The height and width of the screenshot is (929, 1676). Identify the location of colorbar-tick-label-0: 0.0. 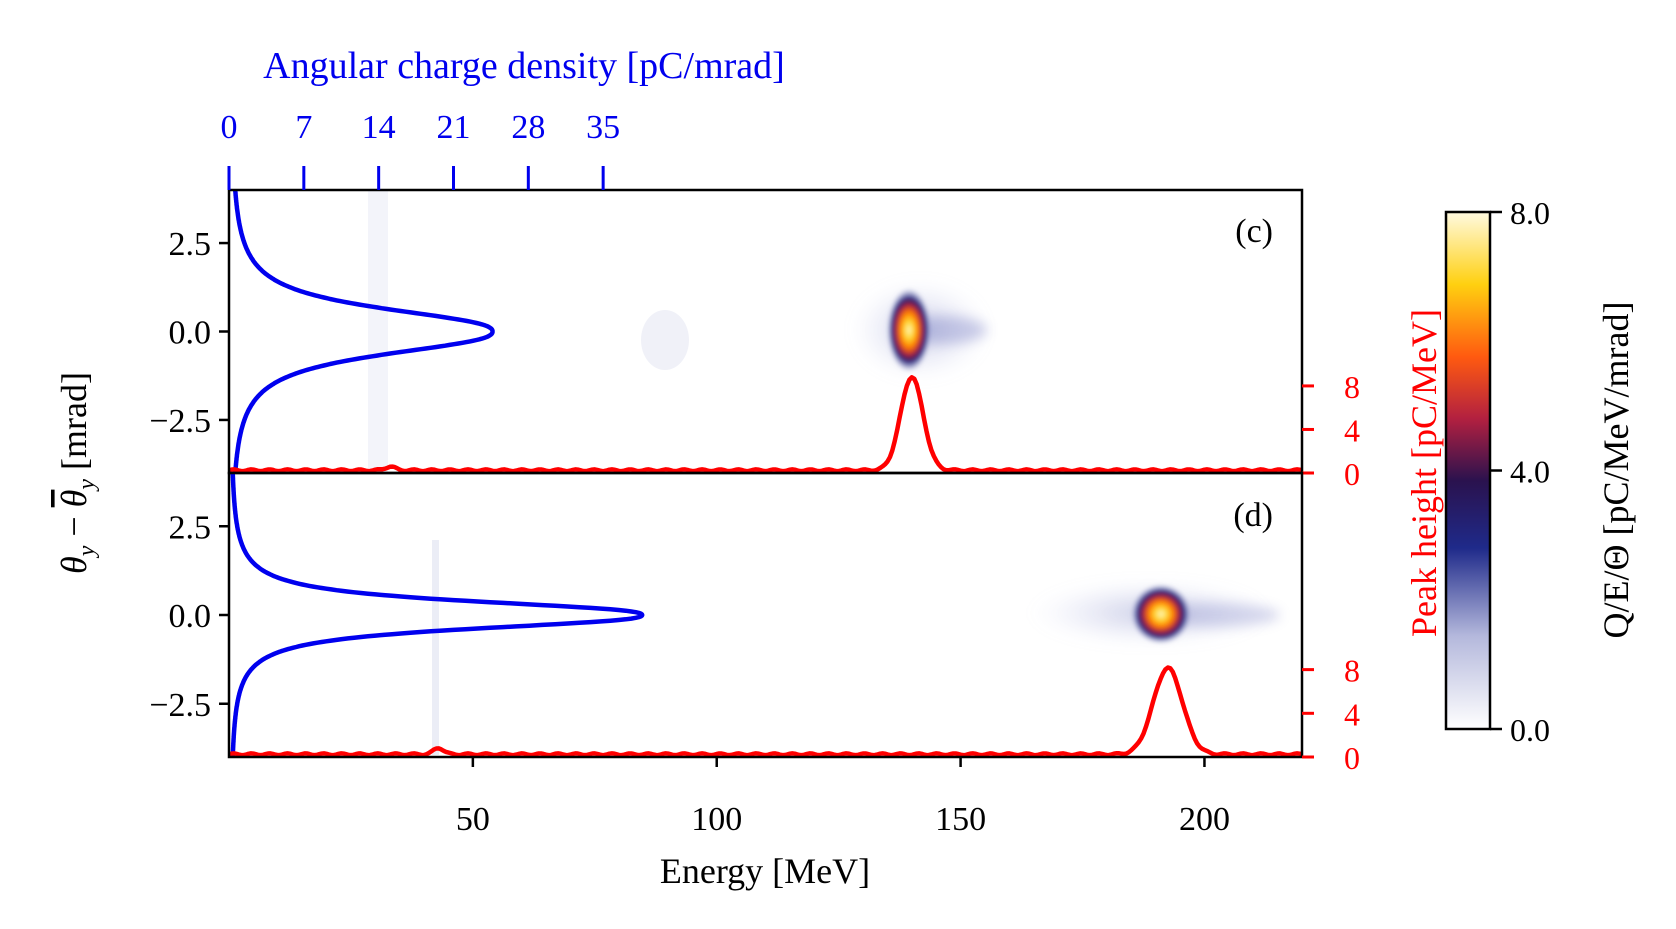
(1530, 730).